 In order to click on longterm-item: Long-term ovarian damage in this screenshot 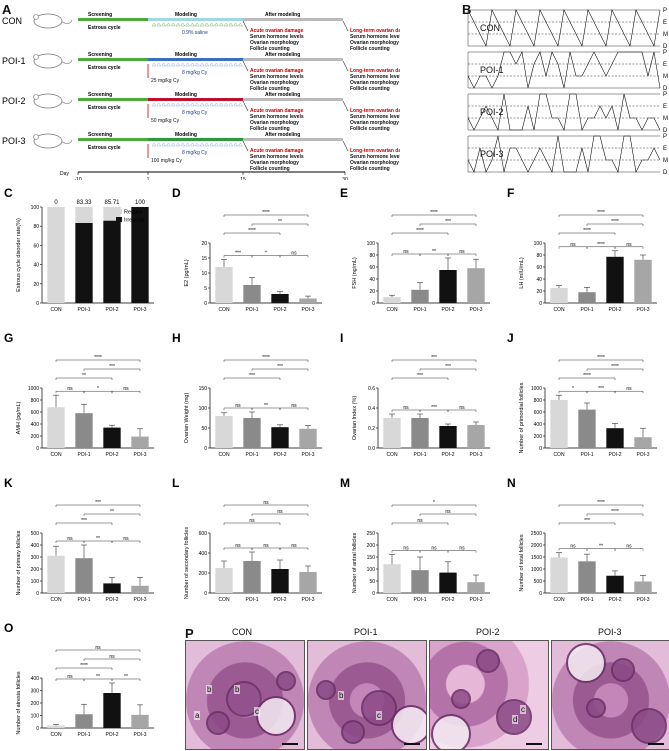, I will do `click(375, 111)`.